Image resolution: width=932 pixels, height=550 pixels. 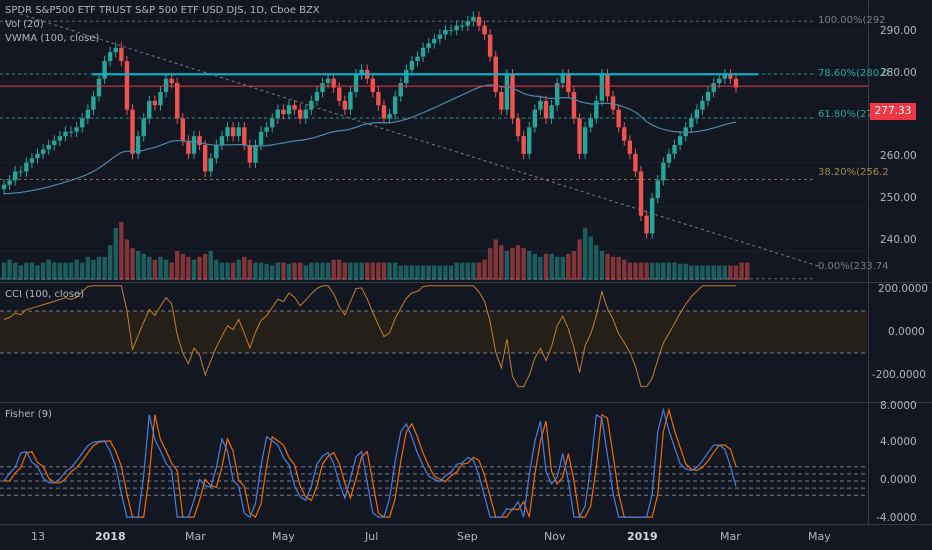 I want to click on volume-legend: Vol (20), so click(x=24, y=24).